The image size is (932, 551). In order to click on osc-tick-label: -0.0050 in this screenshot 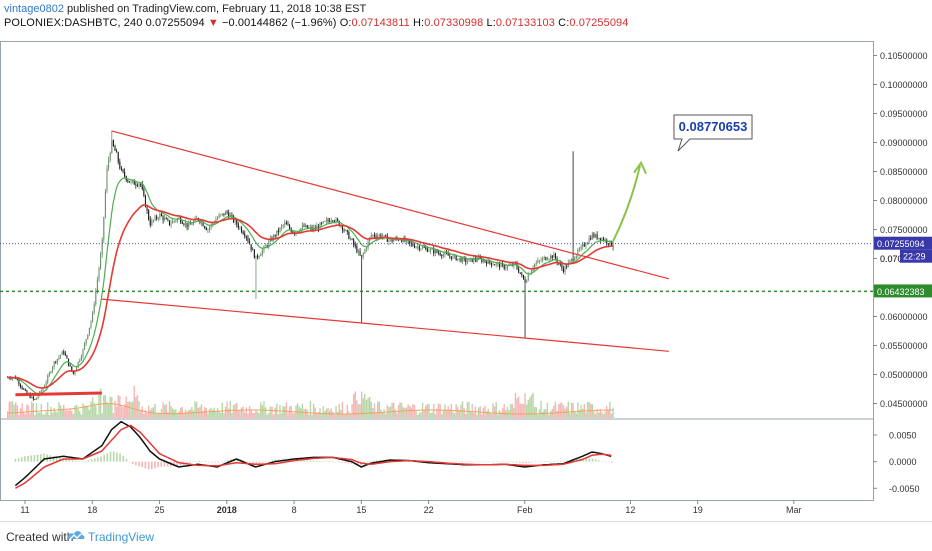, I will do `click(904, 489)`.